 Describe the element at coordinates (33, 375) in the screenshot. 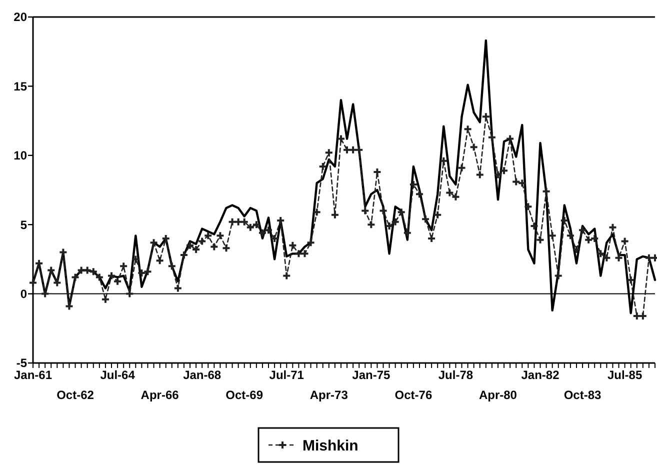

I see `x-tick-label: Jan-61` at that location.